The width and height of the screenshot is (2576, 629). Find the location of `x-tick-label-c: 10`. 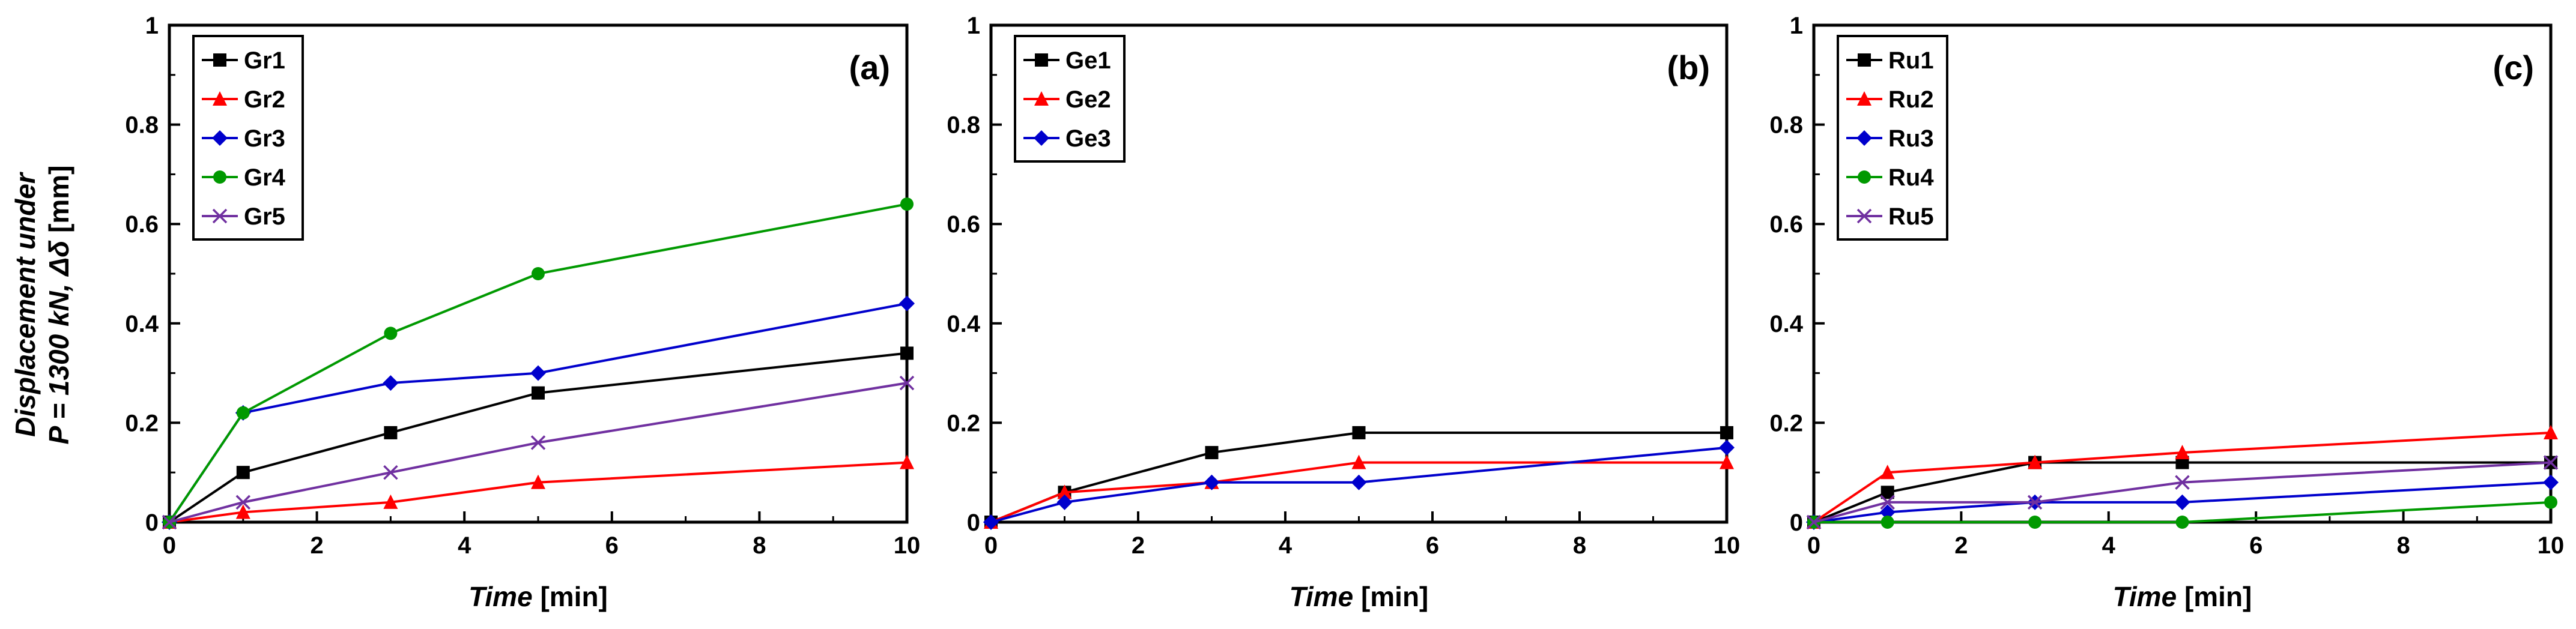

x-tick-label-c: 10 is located at coordinates (2551, 545).